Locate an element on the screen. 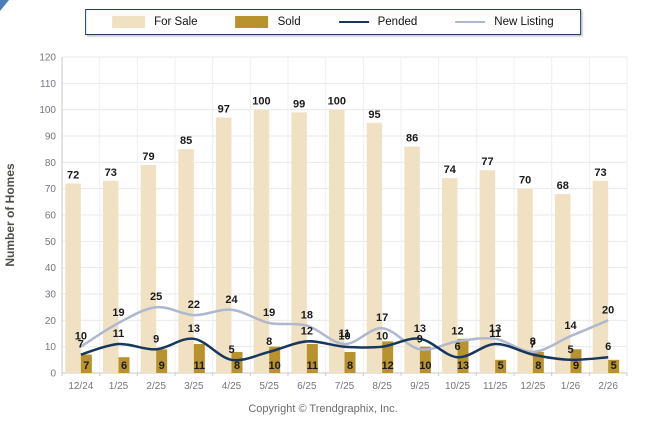  label-for-sale: 68 is located at coordinates (563, 186).